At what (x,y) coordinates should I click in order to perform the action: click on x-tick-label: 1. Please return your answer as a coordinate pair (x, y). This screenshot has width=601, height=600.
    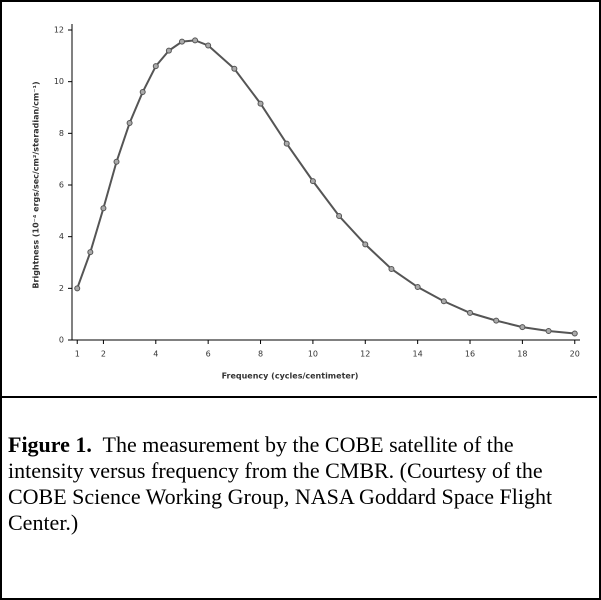
    Looking at the image, I should click on (77, 354).